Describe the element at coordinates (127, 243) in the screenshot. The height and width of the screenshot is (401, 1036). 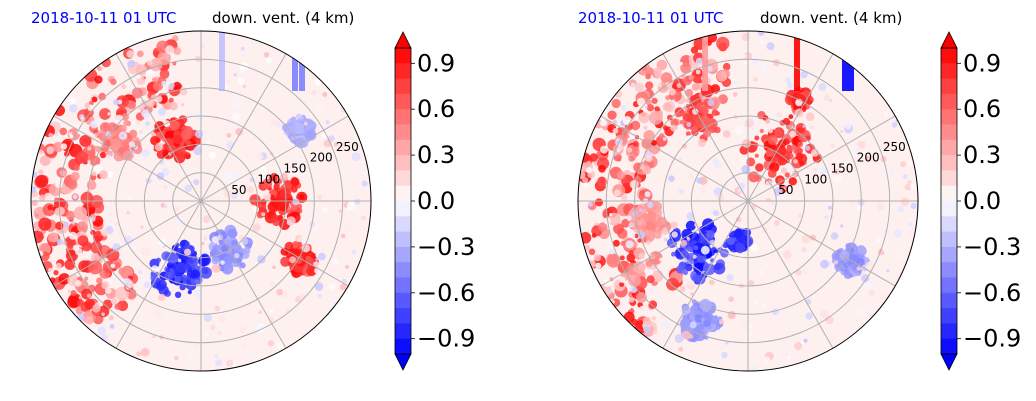
I see `grid-spoke` at that location.